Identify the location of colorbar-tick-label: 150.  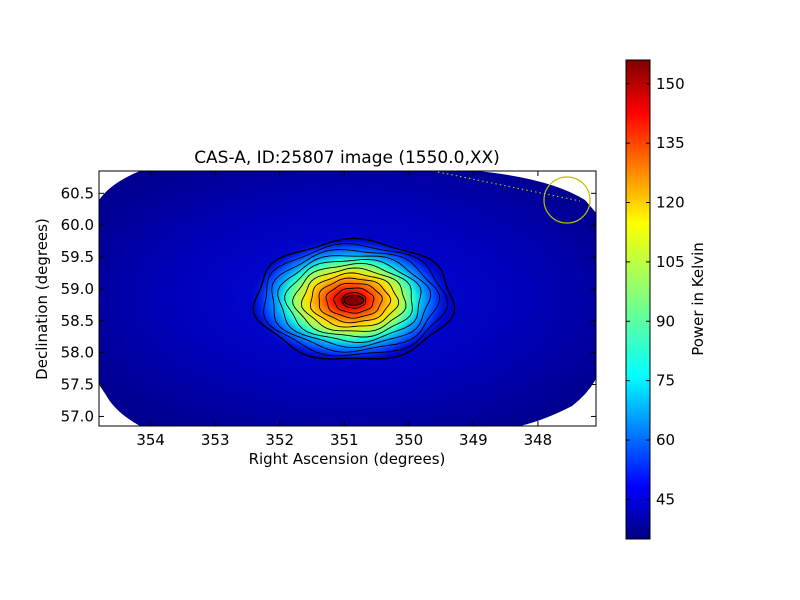
(670, 84).